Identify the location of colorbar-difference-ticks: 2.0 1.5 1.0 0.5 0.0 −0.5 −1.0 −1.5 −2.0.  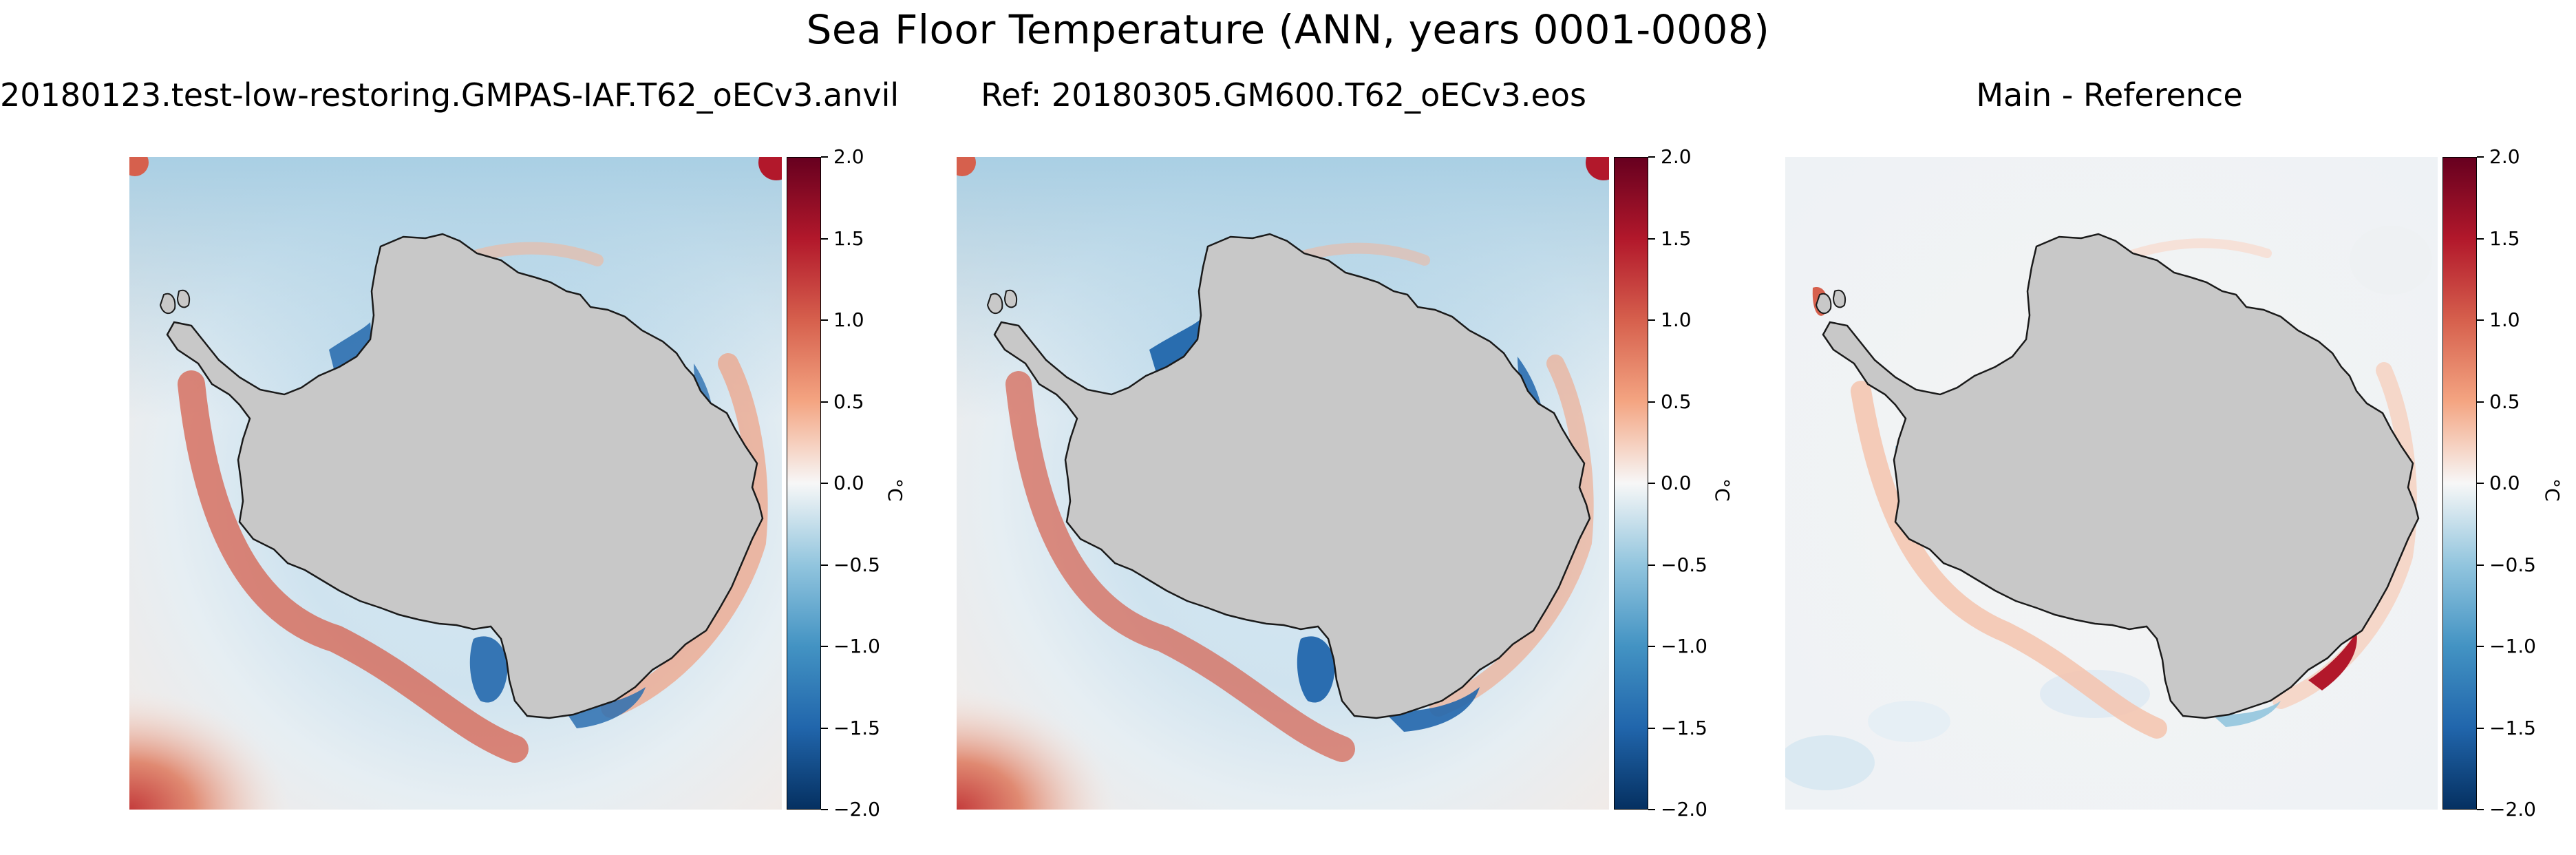
(2518, 483).